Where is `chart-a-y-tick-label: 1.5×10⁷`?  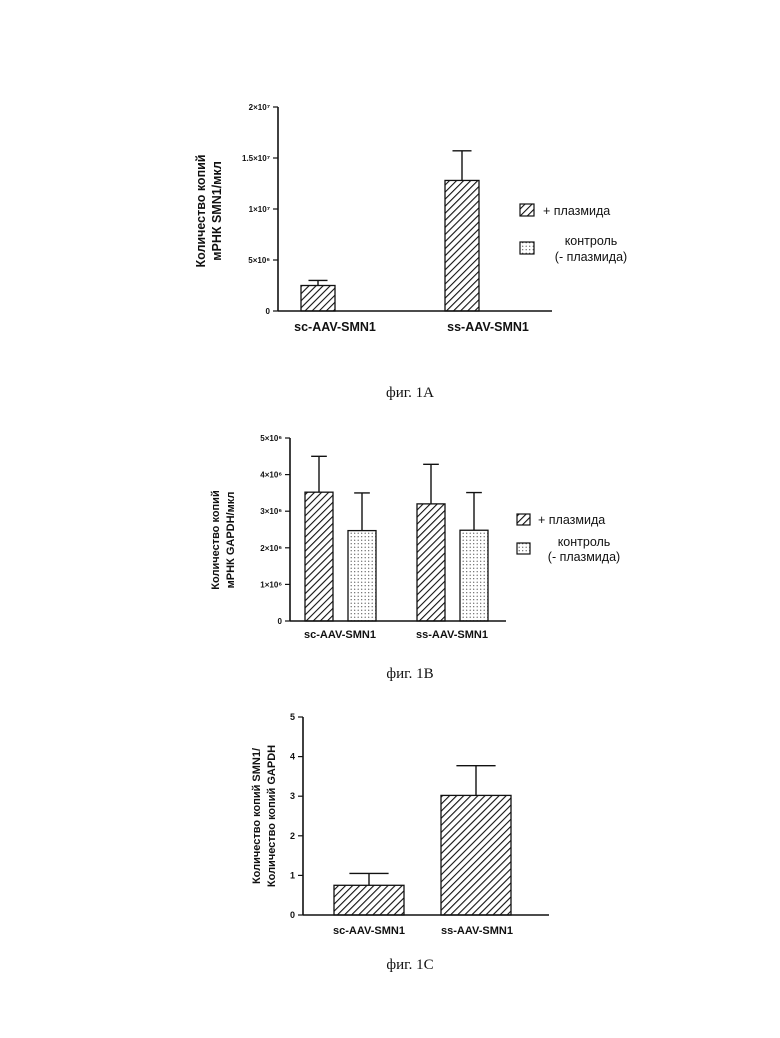
chart-a-y-tick-label: 1.5×10⁷ is located at coordinates (256, 158).